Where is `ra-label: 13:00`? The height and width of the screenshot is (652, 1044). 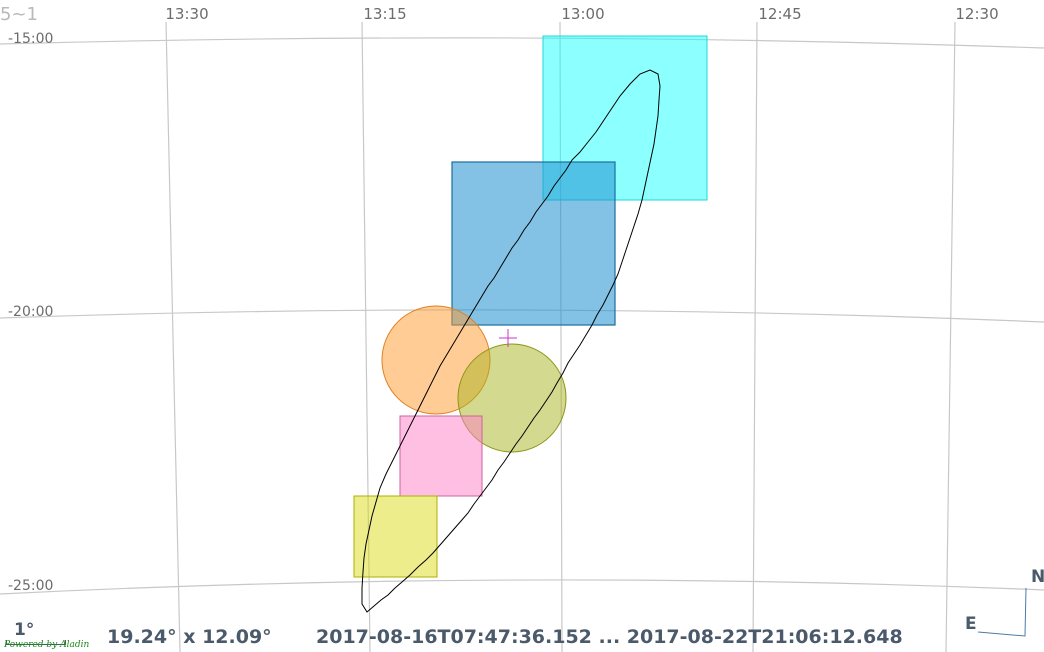 ra-label: 13:00 is located at coordinates (583, 14).